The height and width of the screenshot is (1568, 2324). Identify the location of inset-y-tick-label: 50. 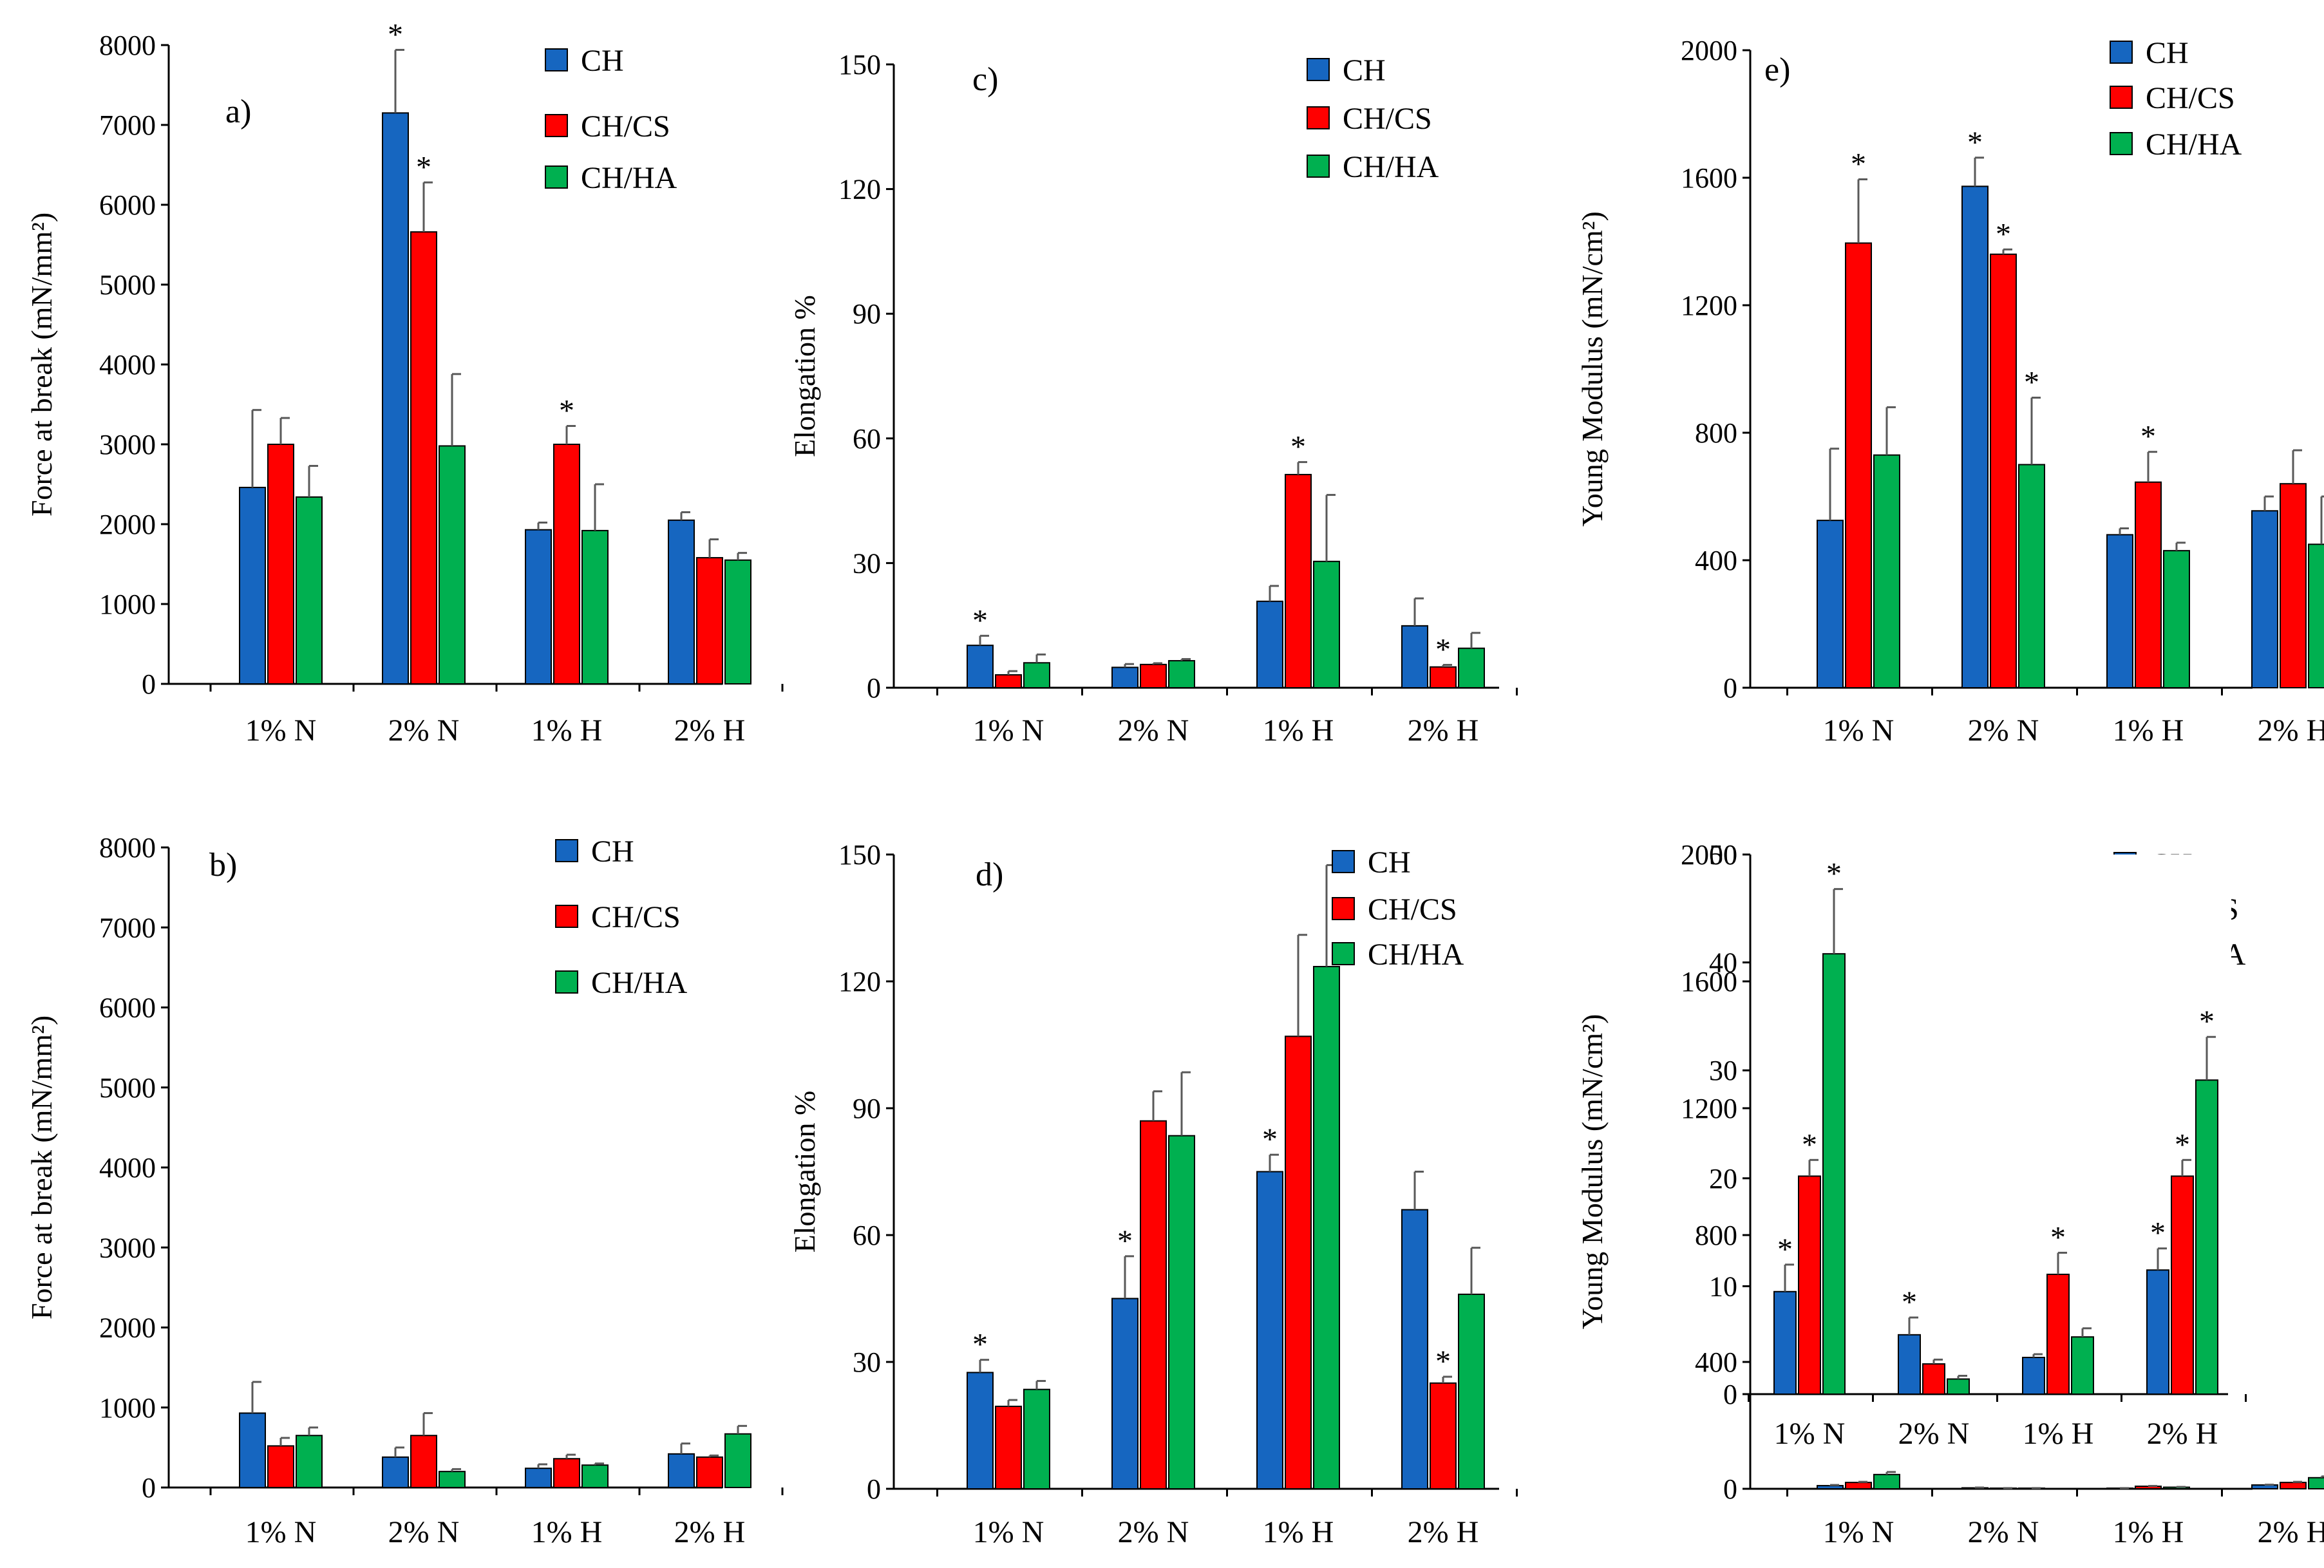
(1723, 855).